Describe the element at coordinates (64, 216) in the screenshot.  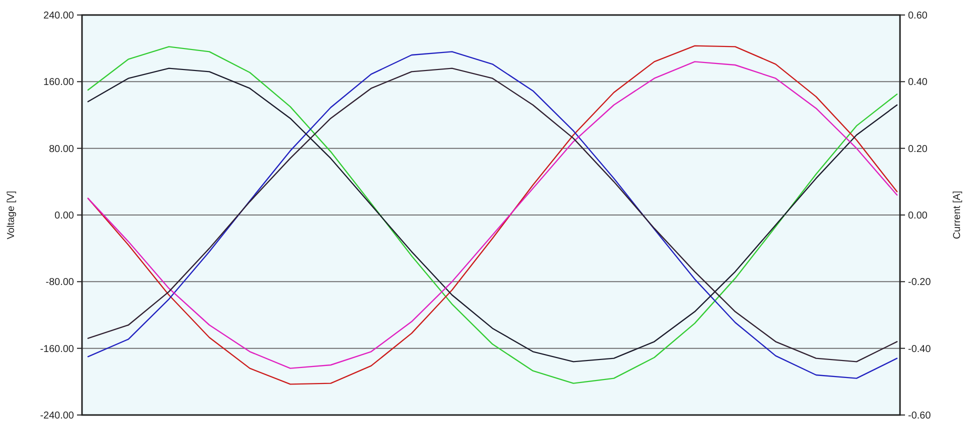
I see `y-tick-label: 0.00` at that location.